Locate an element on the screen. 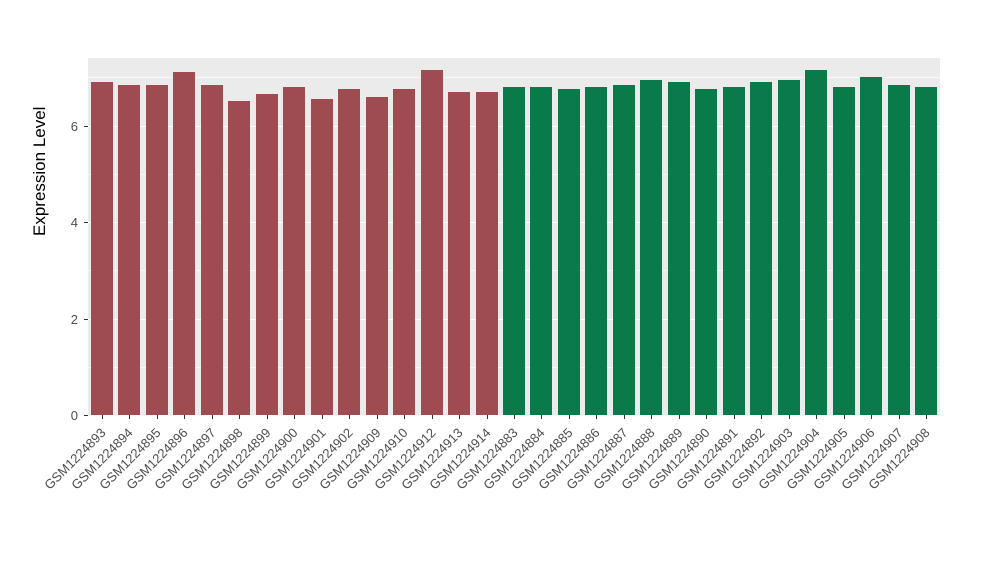  y-tick-label: 4 is located at coordinates (74, 223).